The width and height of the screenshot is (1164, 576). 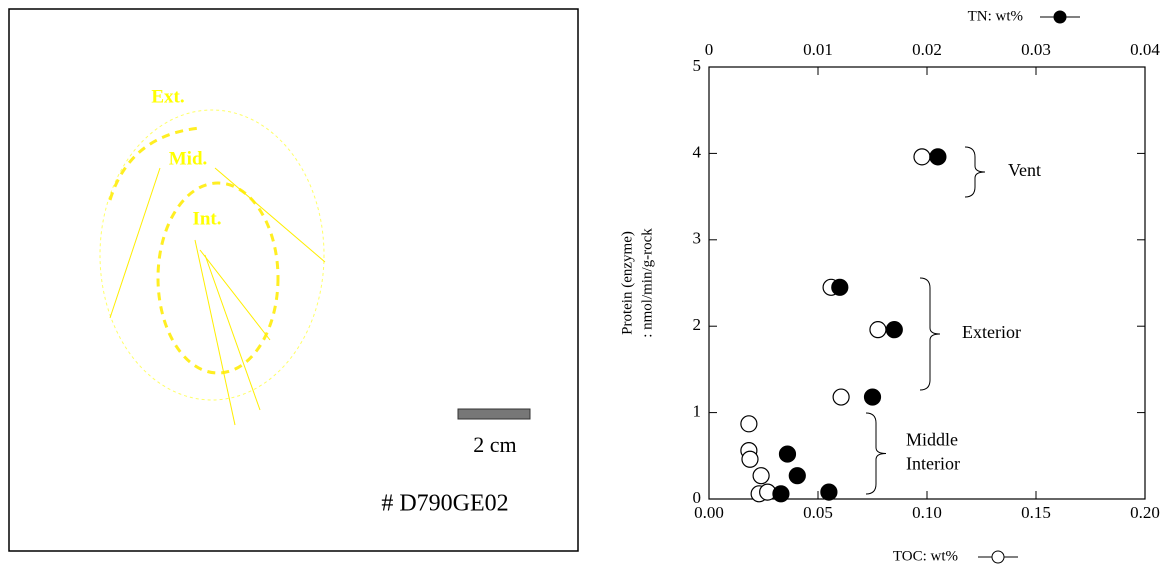 I want to click on annotation: Exterior, so click(x=991, y=332).